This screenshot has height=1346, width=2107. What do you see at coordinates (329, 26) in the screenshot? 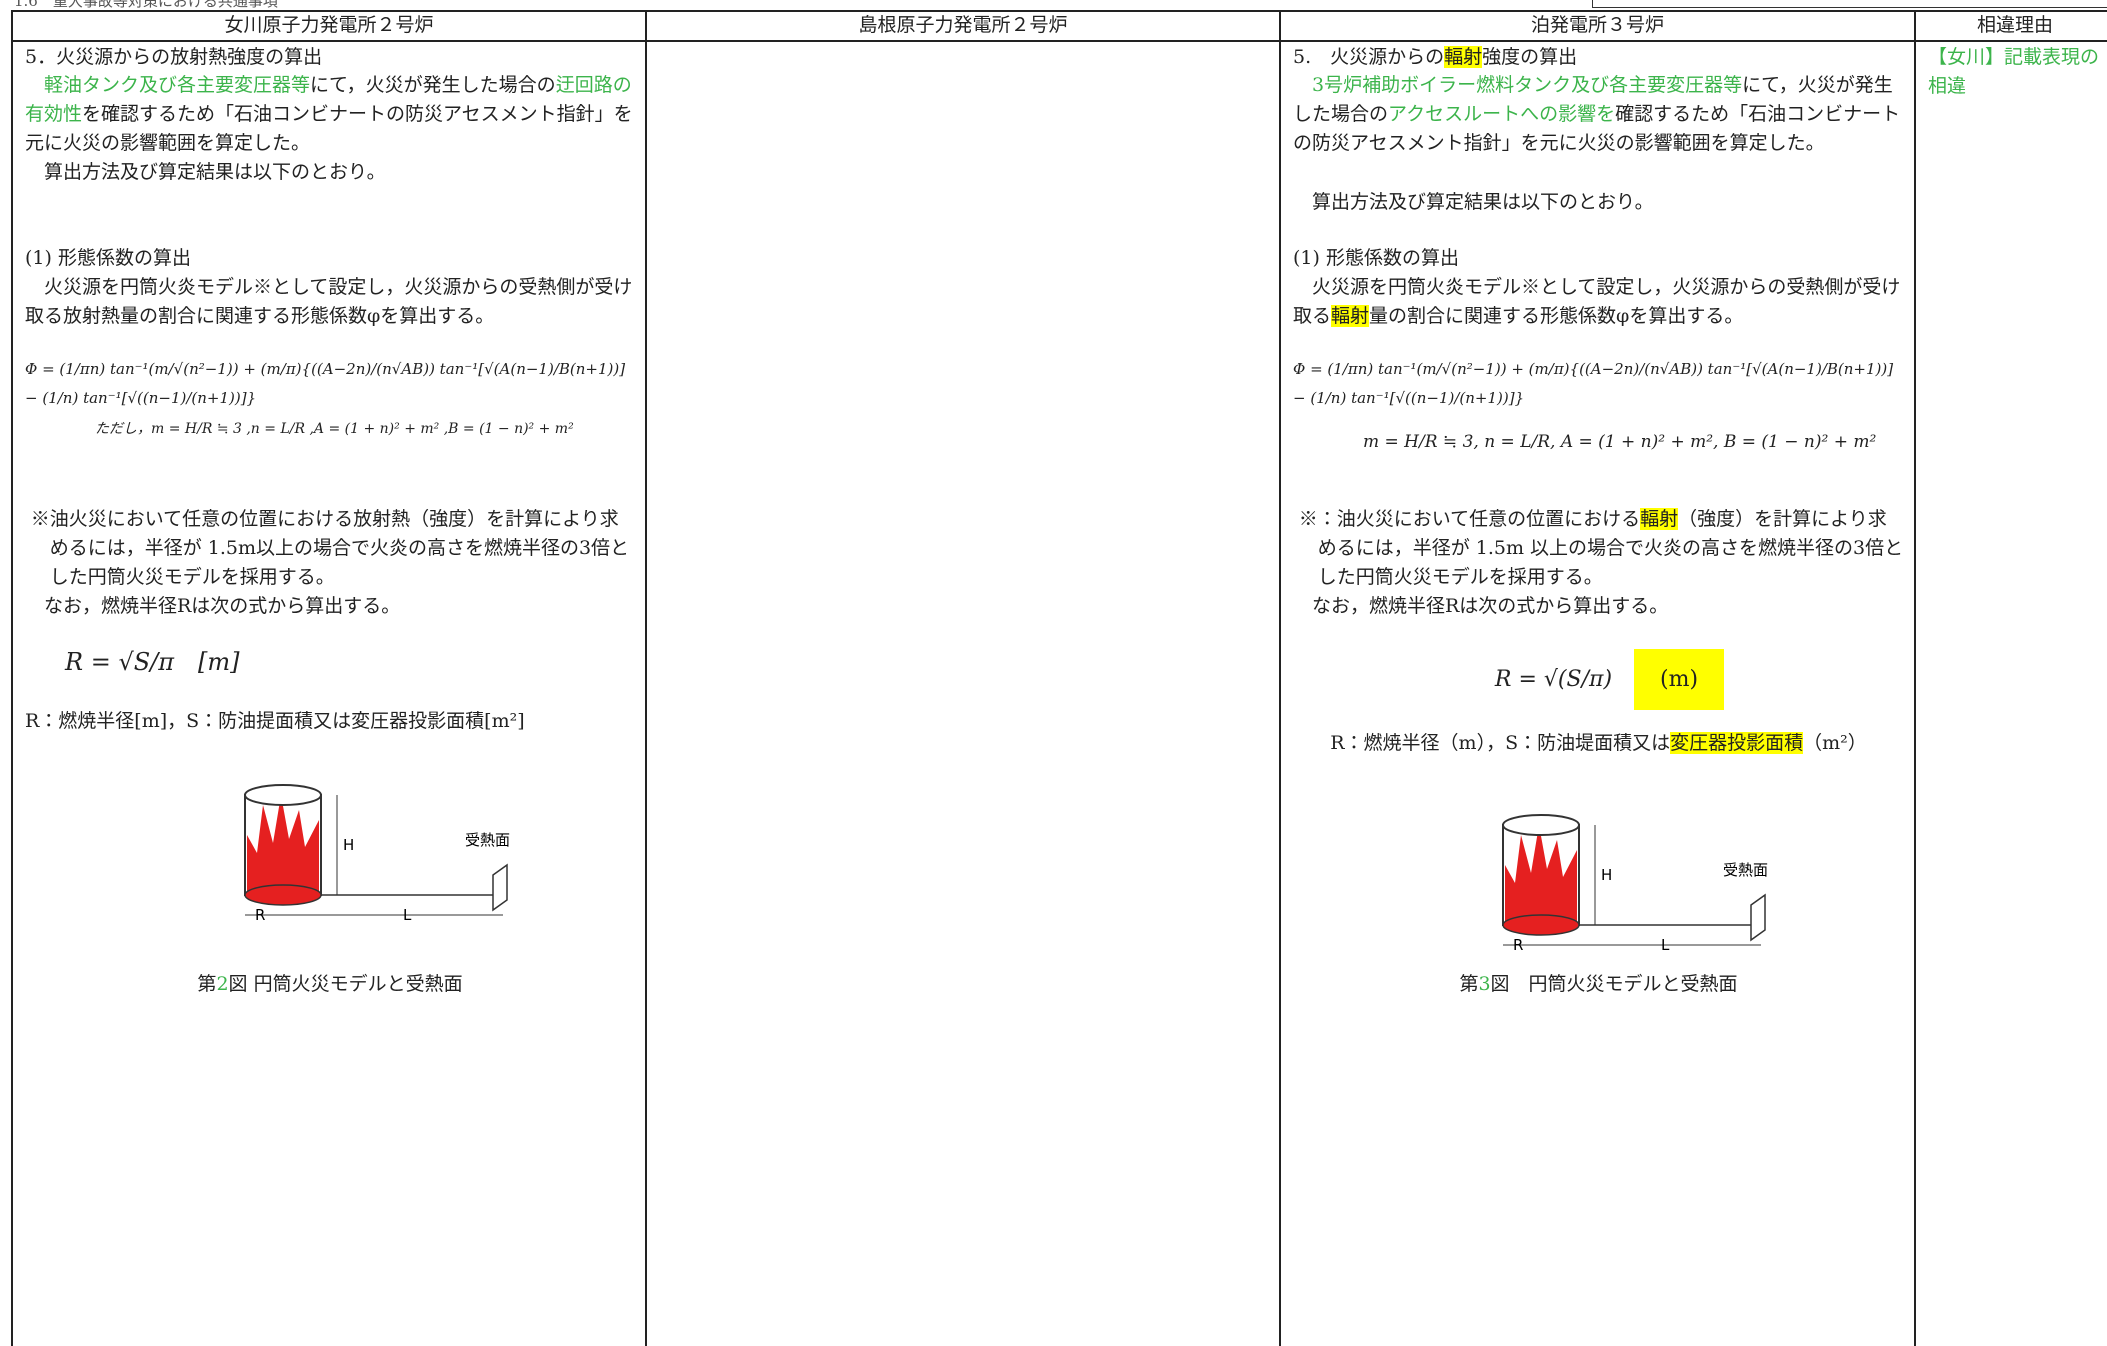
I see `column-header: 女川原子力発電所２号炉` at bounding box center [329, 26].